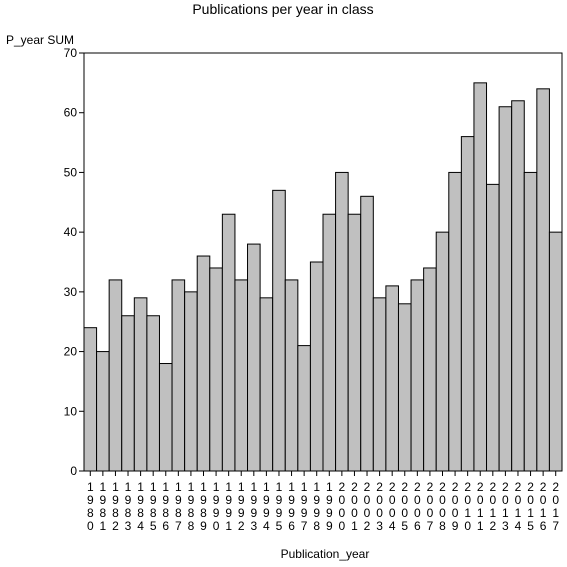 The image size is (567, 567). Describe the element at coordinates (203, 363) in the screenshot. I see `bar-1989` at that location.